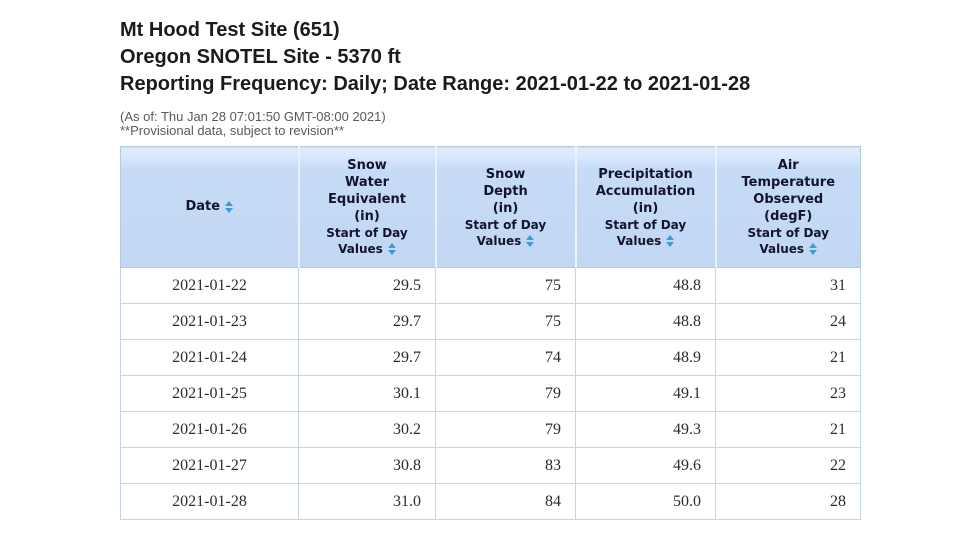 The width and height of the screenshot is (980, 551). What do you see at coordinates (788, 182) in the screenshot?
I see `column-label: Air Temperature Observed` at bounding box center [788, 182].